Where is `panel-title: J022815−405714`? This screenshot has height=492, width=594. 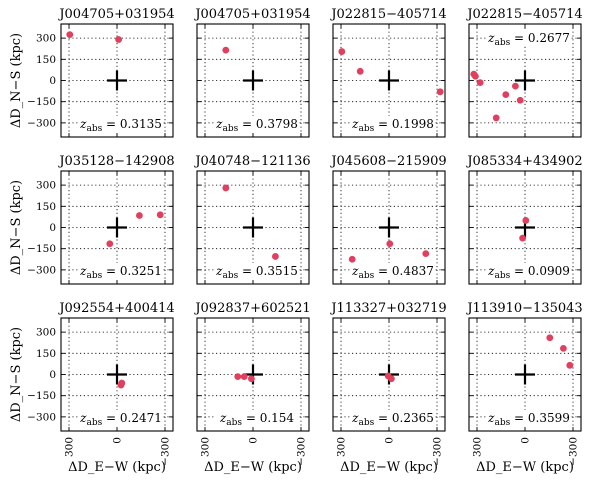 panel-title: J022815−405714 is located at coordinates (523, 14).